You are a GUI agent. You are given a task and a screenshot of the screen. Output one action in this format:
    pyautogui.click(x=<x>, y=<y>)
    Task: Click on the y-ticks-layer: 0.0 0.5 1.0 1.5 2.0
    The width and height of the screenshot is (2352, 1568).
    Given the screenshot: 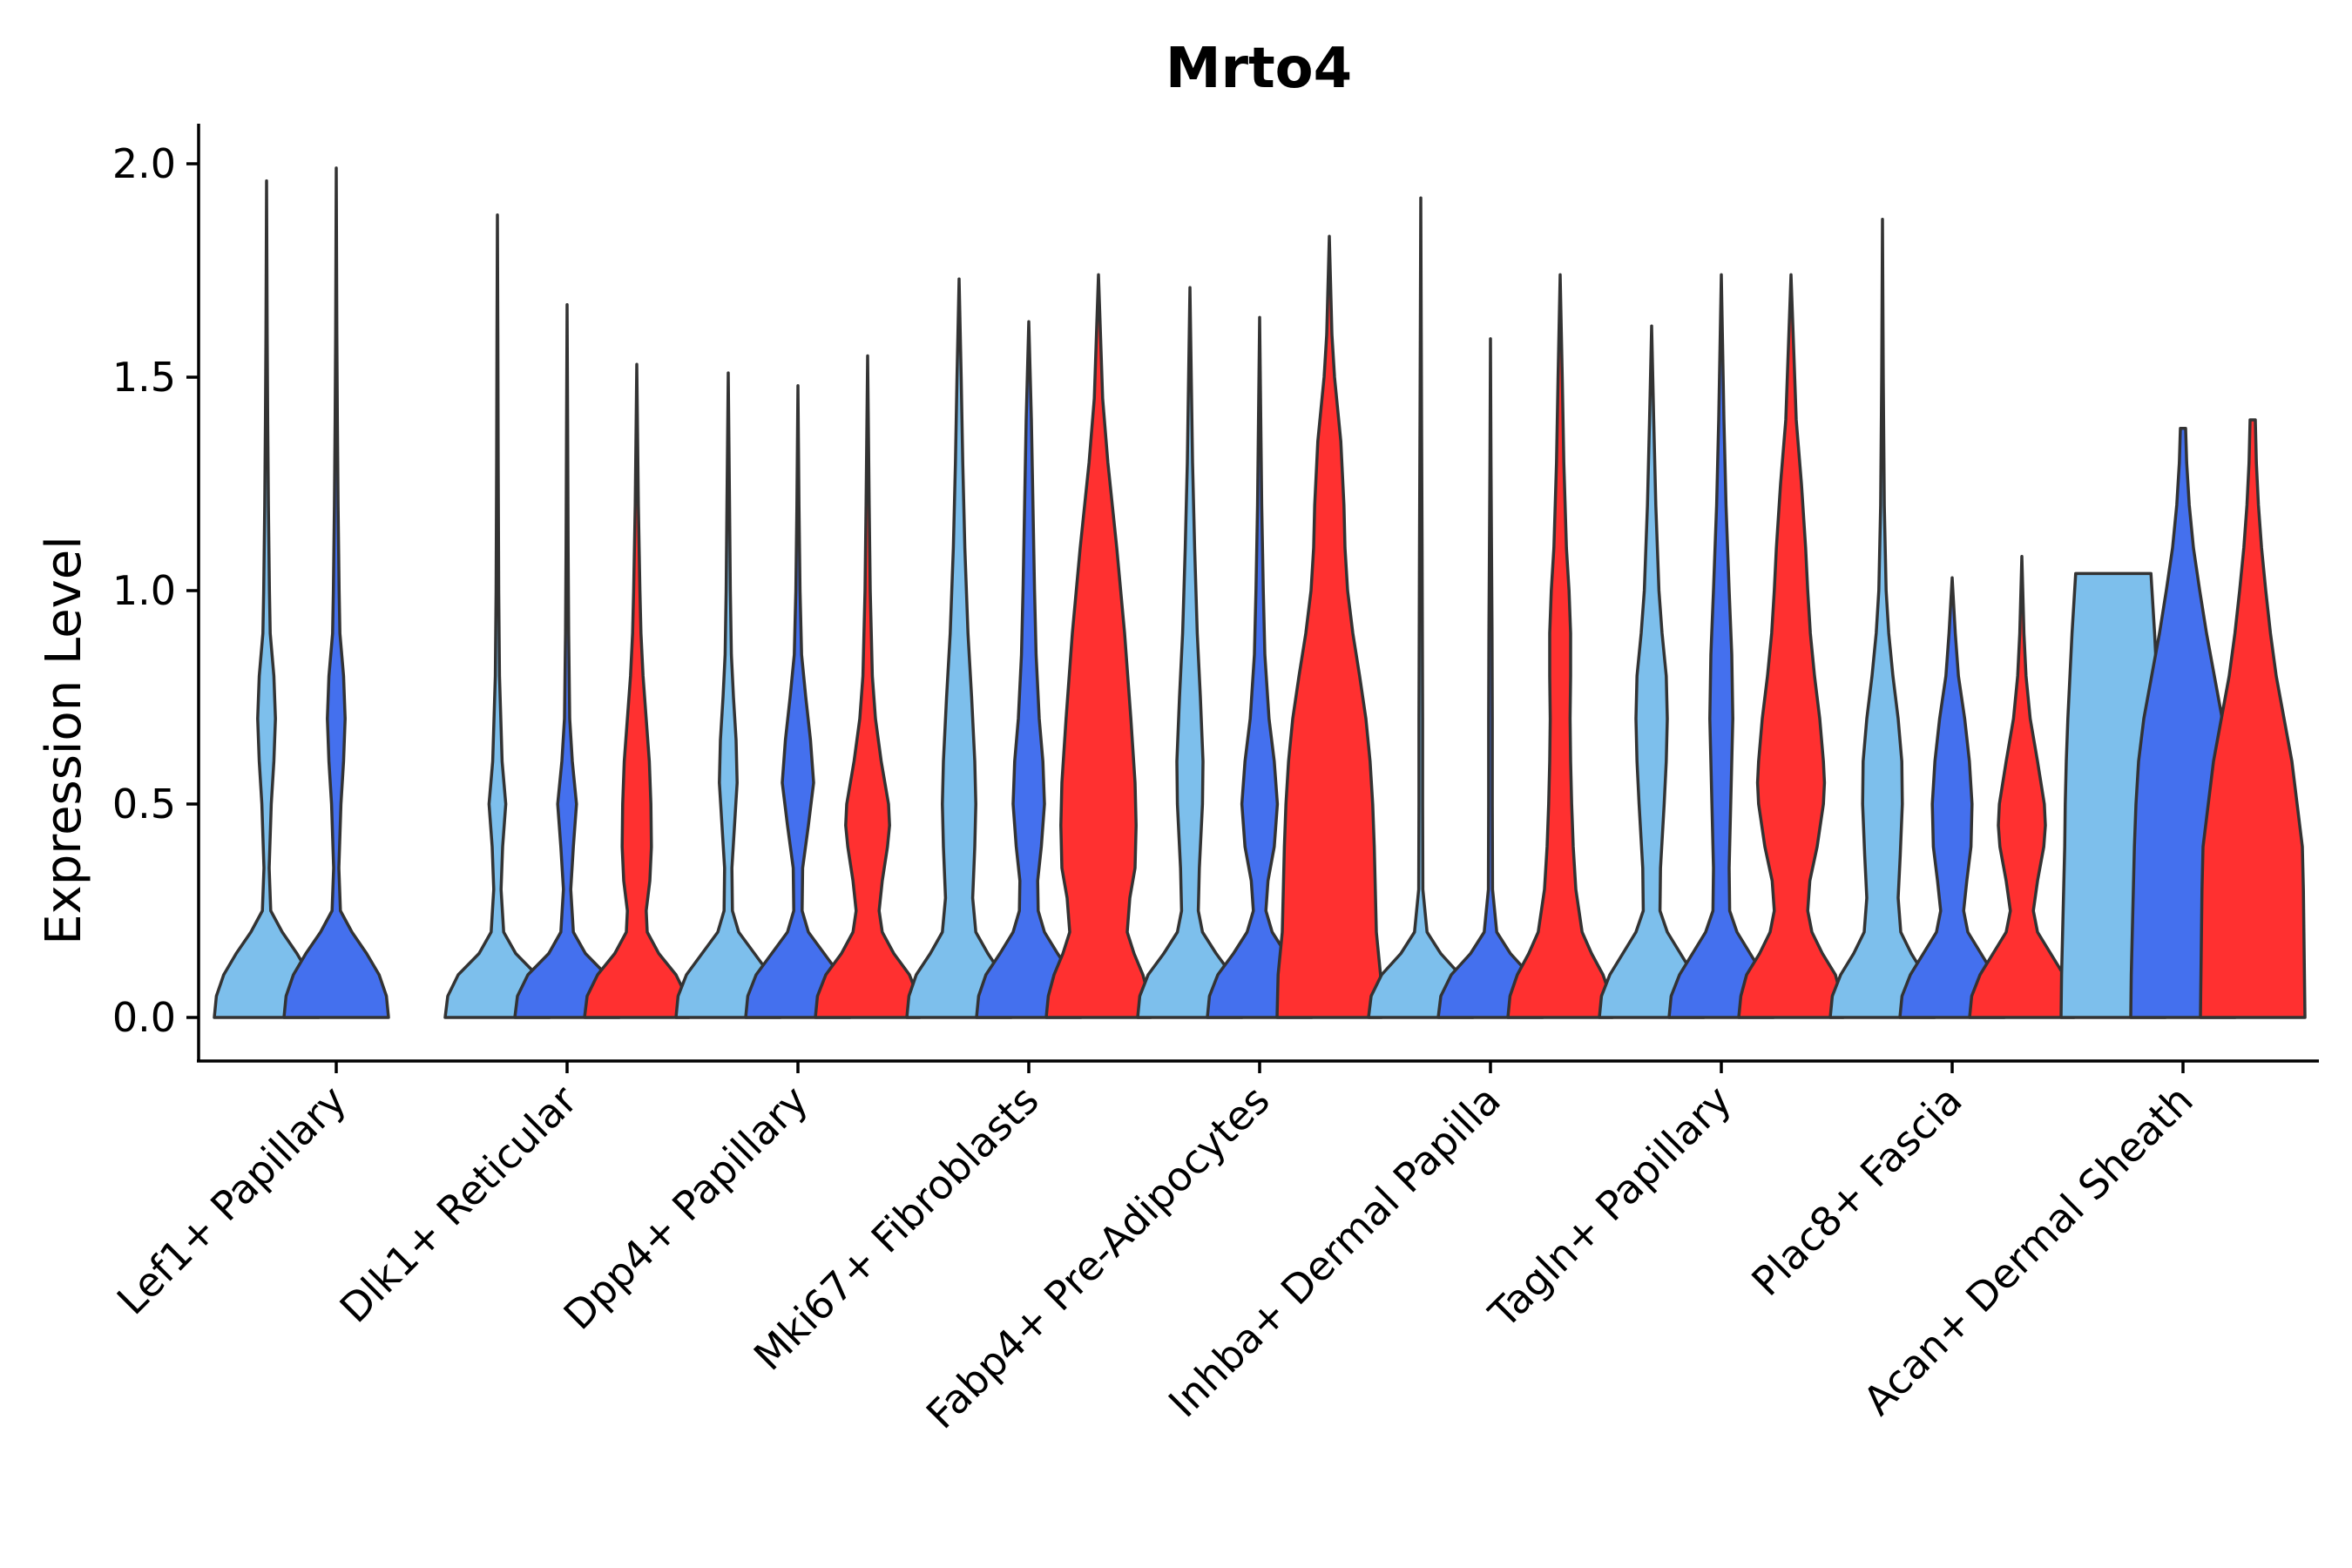 What is the action you would take?
    pyautogui.click(x=155, y=590)
    